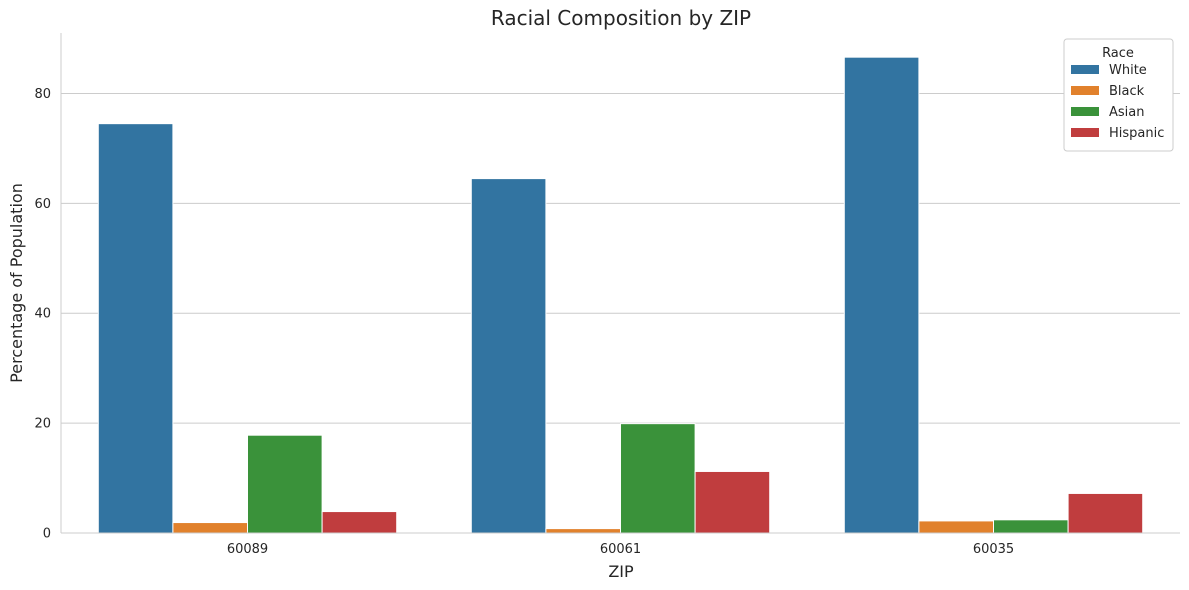  I want to click on legend-swatch-asian, so click(1085, 111).